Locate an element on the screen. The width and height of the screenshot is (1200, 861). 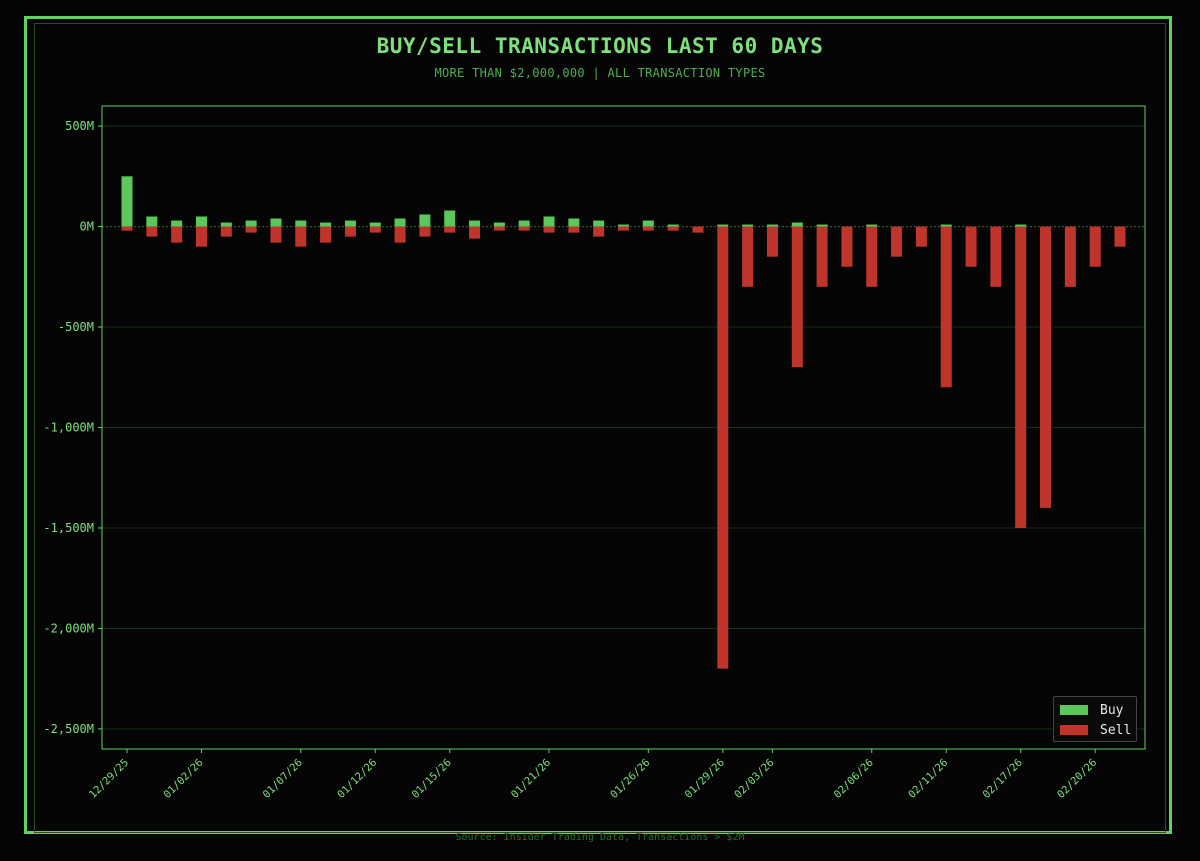
x-tick-label: 02/20/26 is located at coordinates (1077, 779).